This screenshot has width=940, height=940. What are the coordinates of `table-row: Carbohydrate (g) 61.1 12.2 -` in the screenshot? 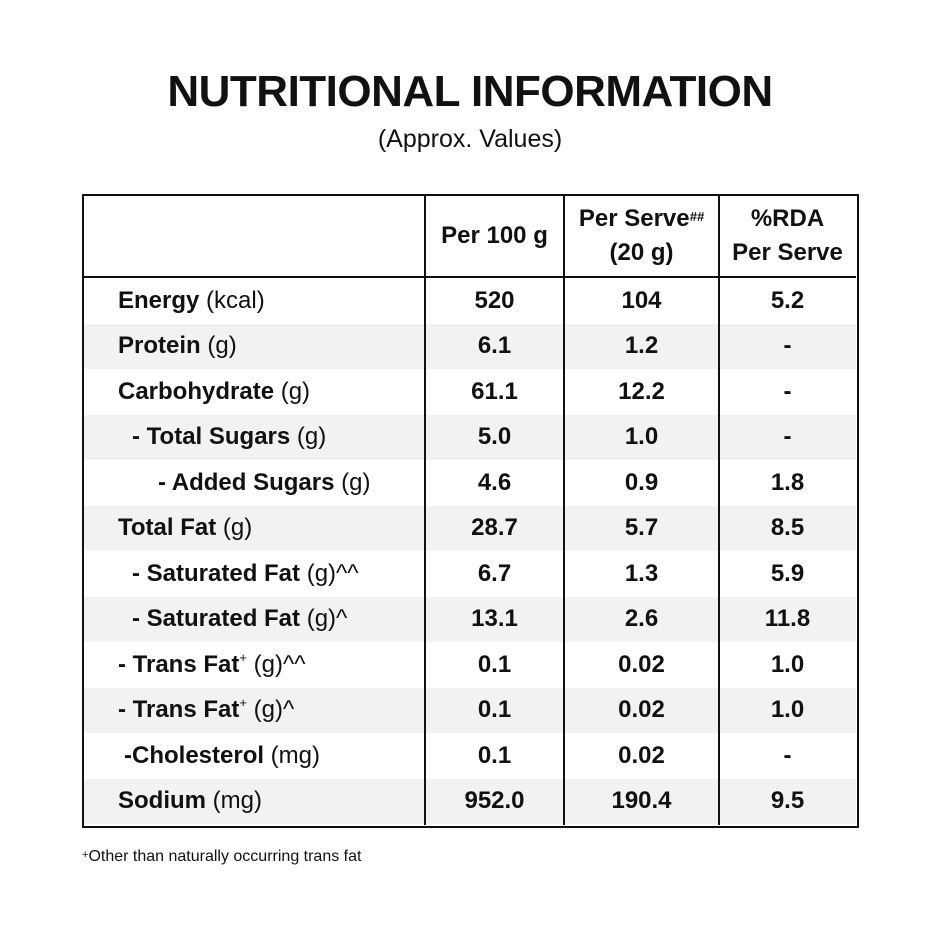 It's located at (470, 392).